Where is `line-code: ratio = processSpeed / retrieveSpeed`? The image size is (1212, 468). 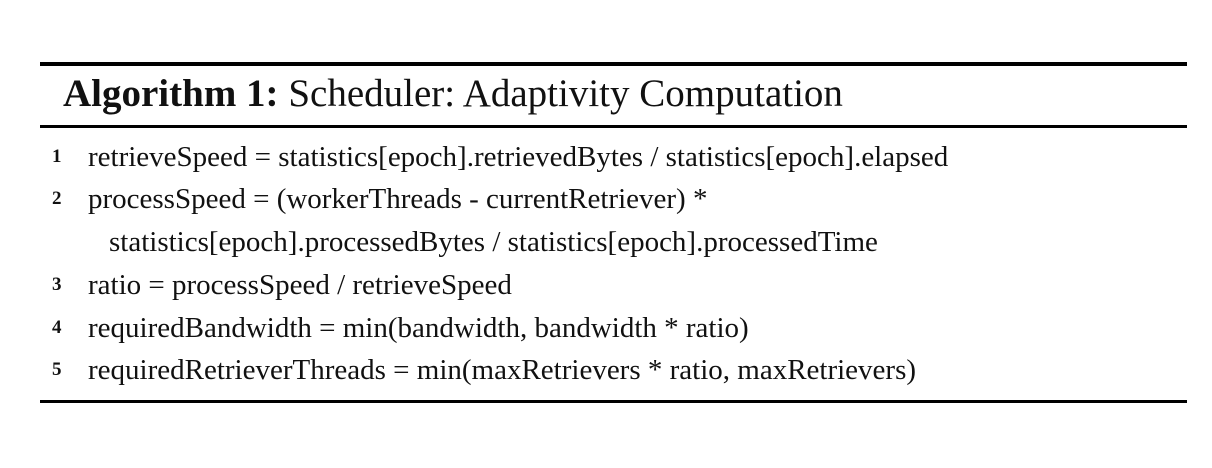
line-code: ratio = processSpeed / retrieveSpeed is located at coordinates (300, 285).